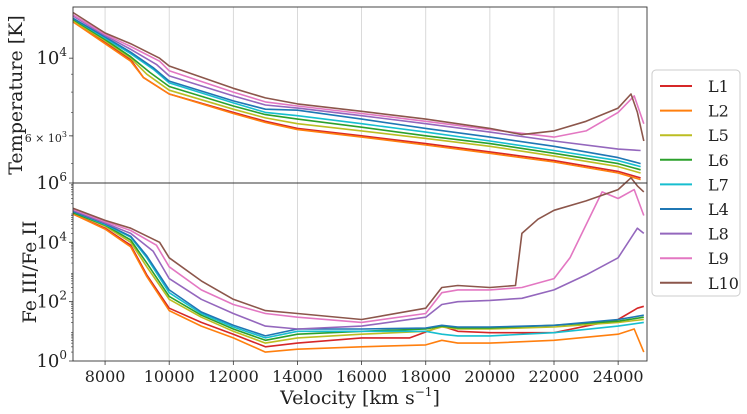 The height and width of the screenshot is (414, 747). What do you see at coordinates (425, 376) in the screenshot?
I see `x-tick-label-18000: 18000` at bounding box center [425, 376].